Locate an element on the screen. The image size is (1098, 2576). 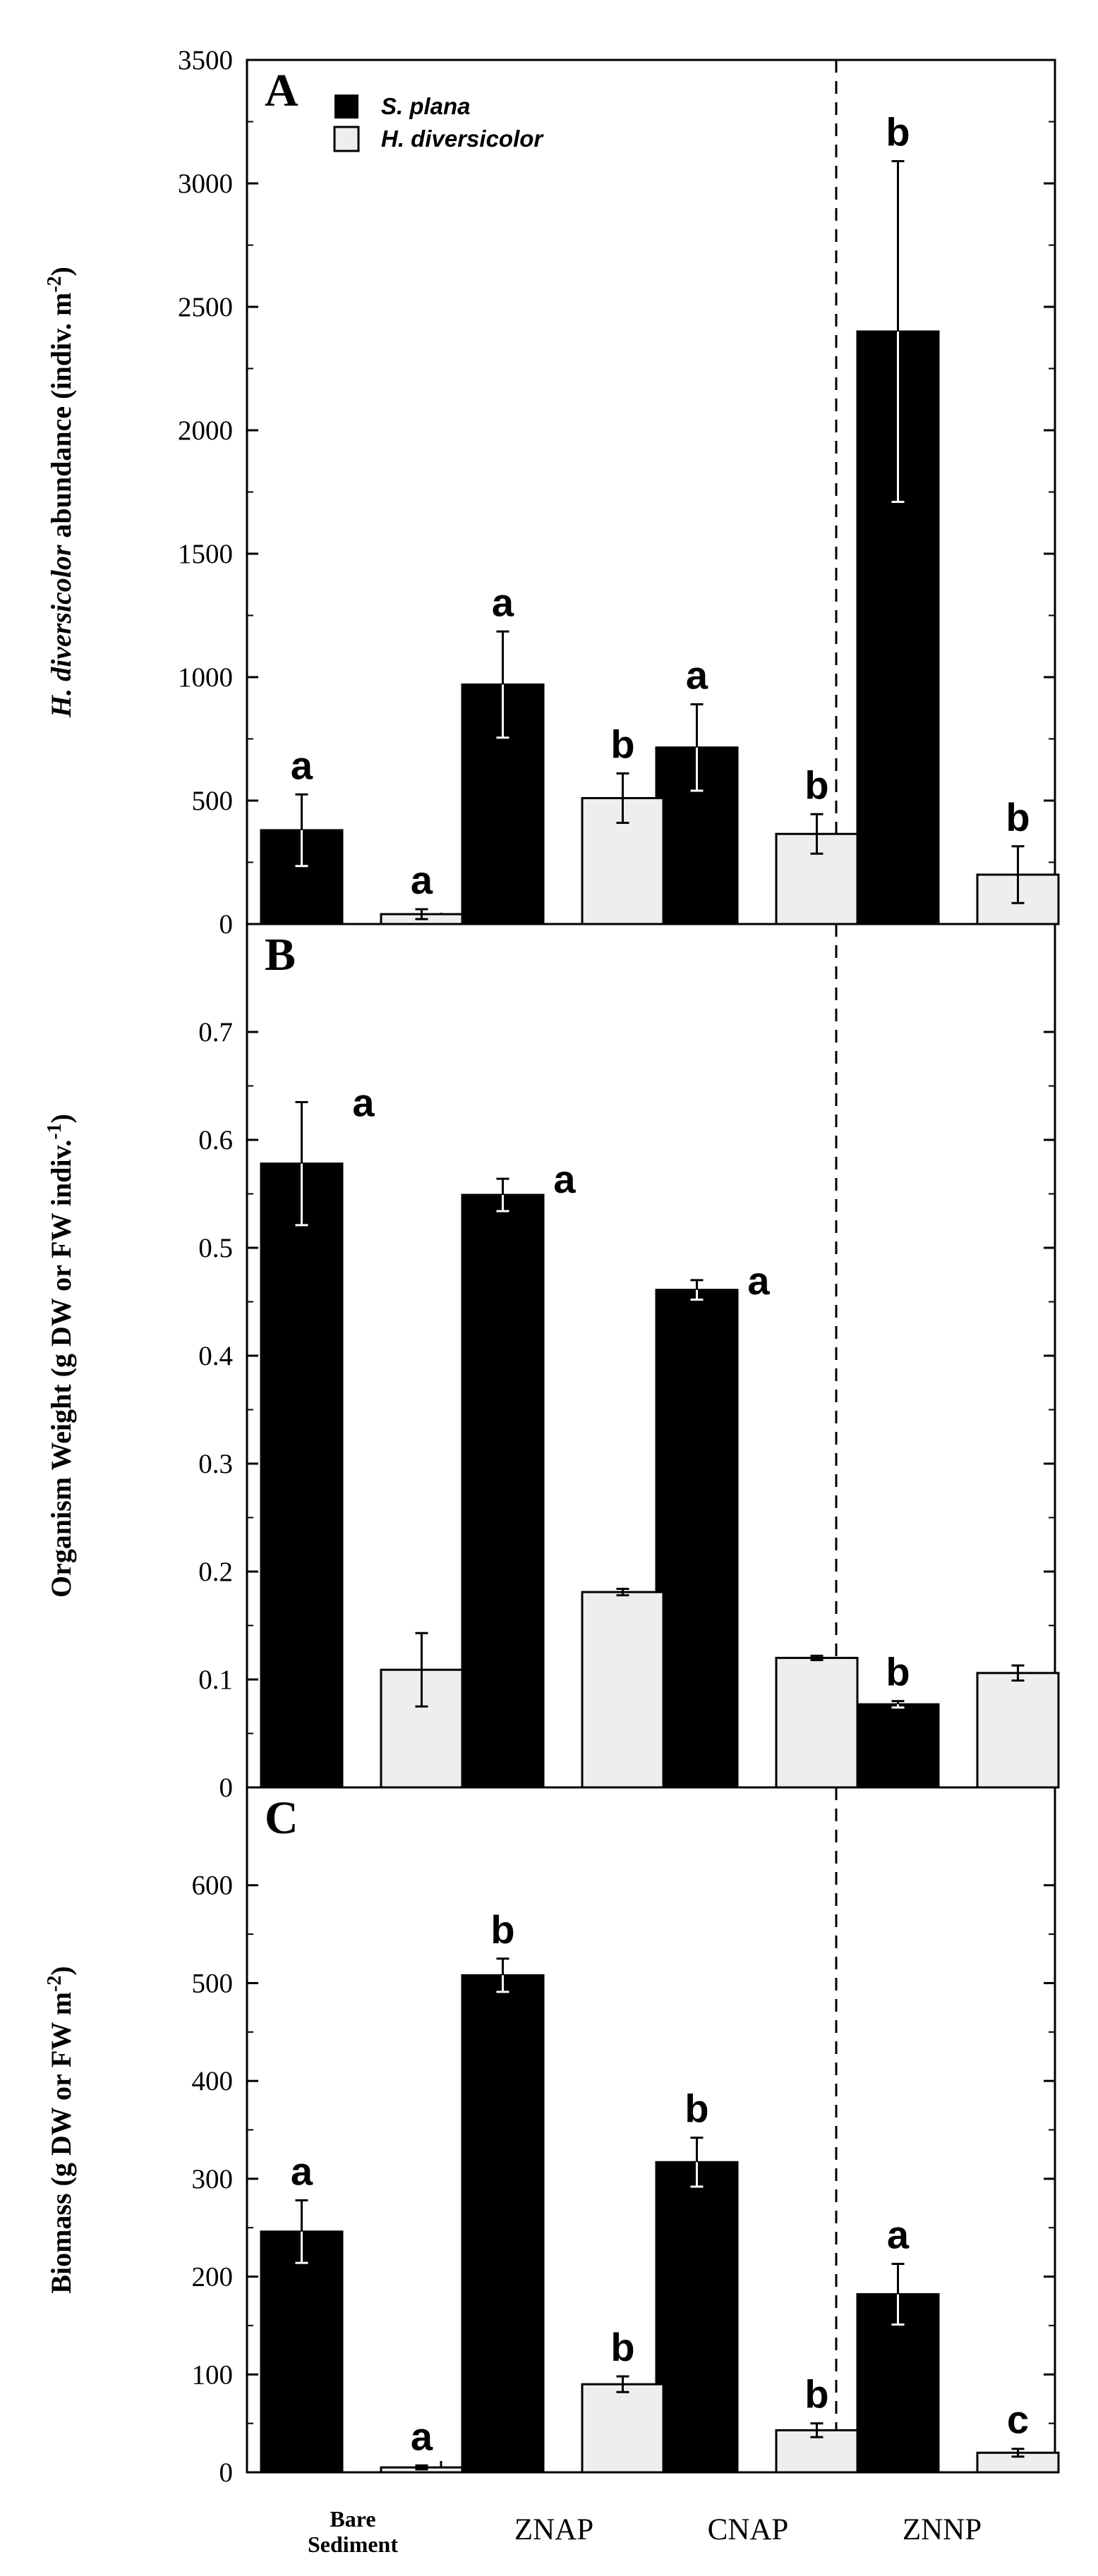
y-axis-title-superscript: -1 is located at coordinates (55, 1131).